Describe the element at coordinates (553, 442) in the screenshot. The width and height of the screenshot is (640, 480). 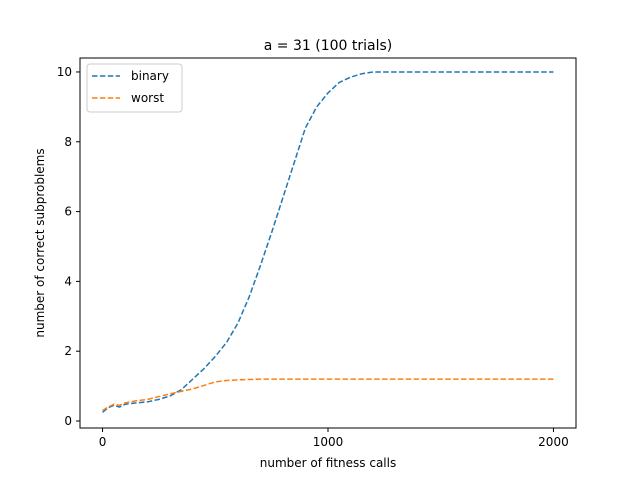
I see `x-tick-label: 2000` at that location.